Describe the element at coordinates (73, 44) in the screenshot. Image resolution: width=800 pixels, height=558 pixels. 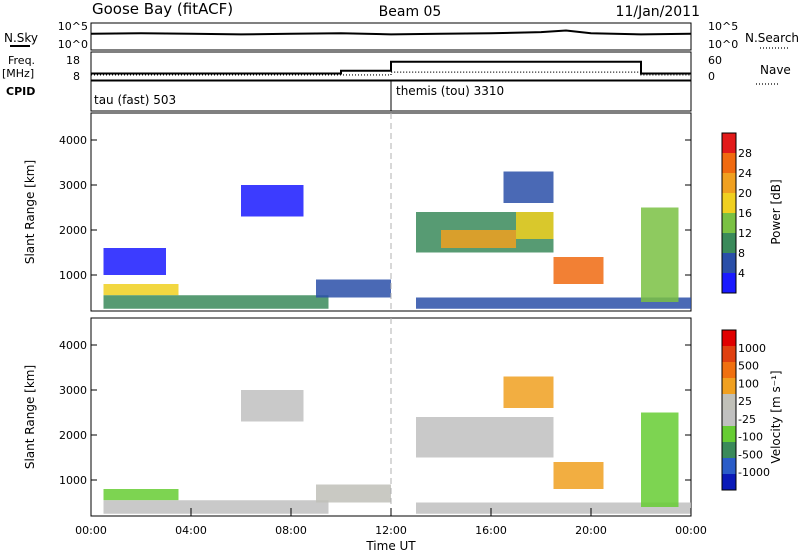
I see `noise-left-tick-bottom: 10^0` at that location.